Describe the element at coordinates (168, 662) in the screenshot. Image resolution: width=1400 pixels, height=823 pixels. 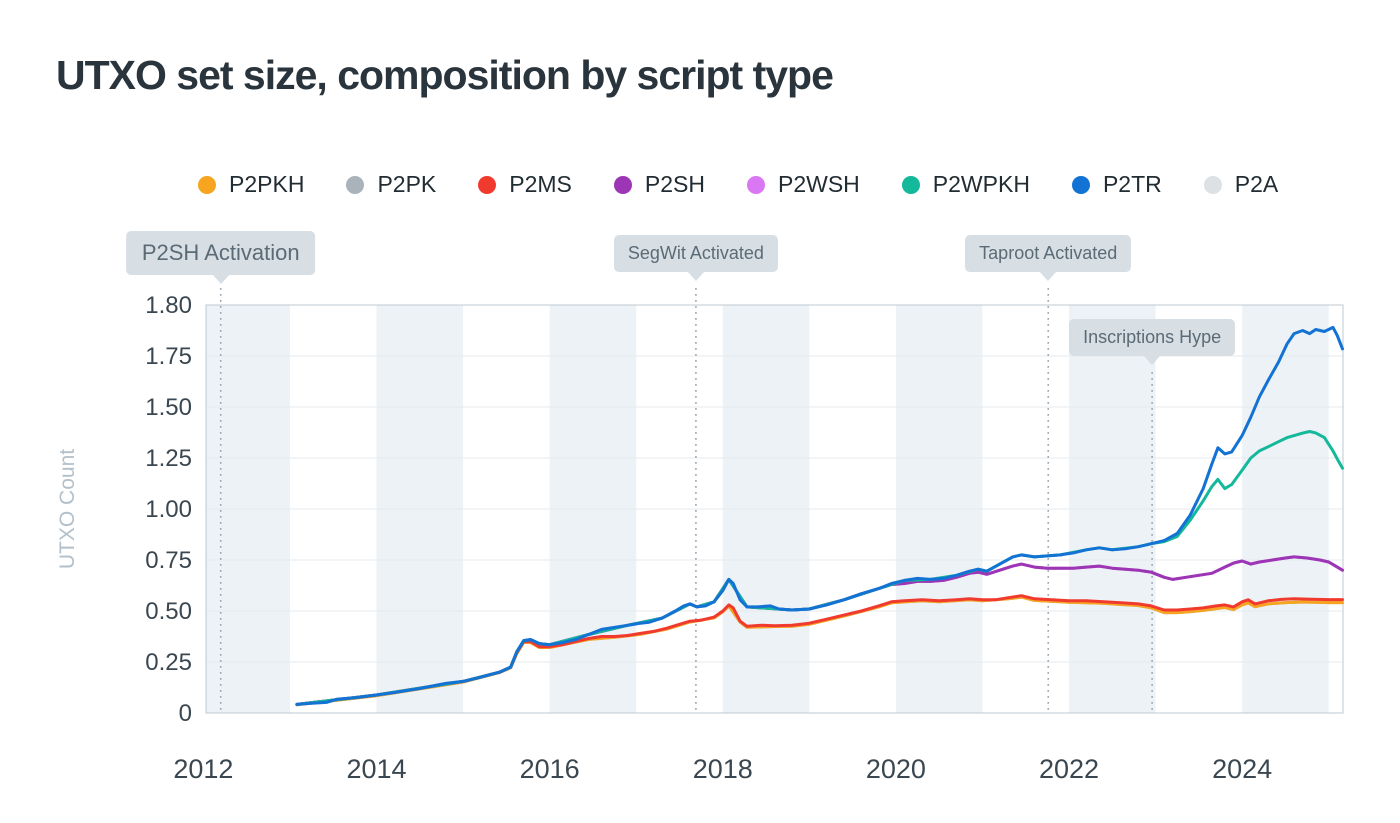
I see `y-tick-label: 0.25` at that location.